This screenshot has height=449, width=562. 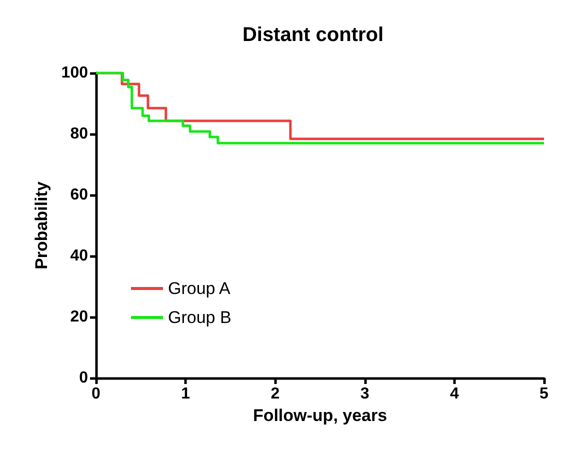 I want to click on y-tick-label: 80, so click(x=79, y=134).